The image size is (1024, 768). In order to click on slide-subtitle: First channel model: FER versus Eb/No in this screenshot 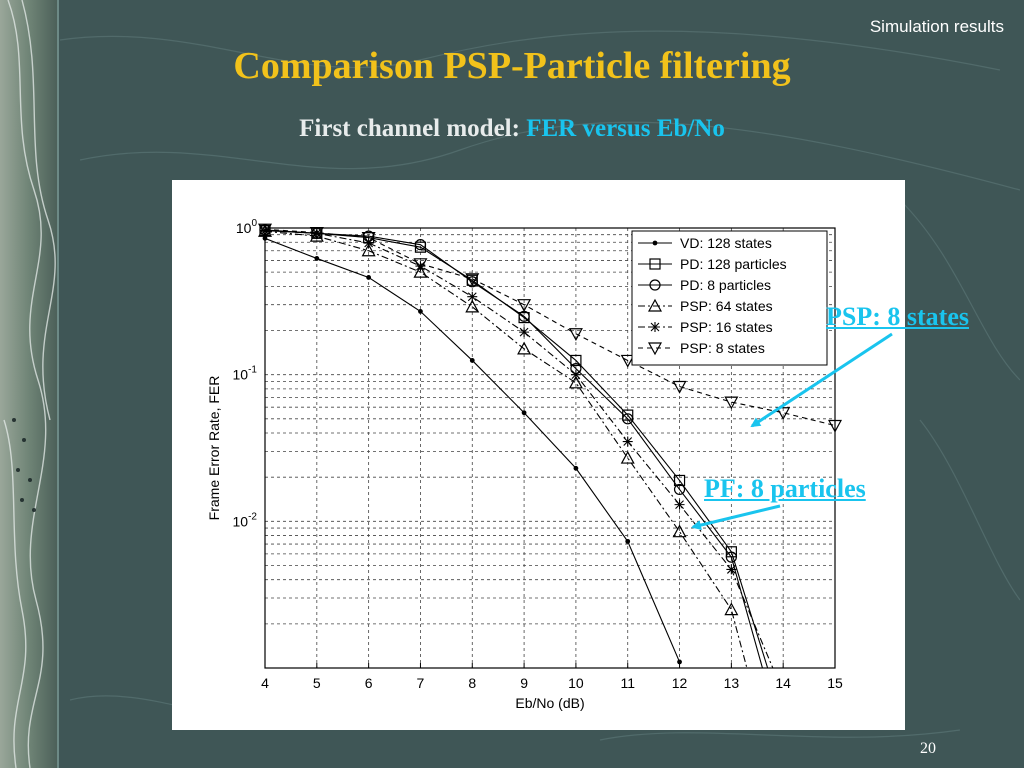, I will do `click(512, 129)`.